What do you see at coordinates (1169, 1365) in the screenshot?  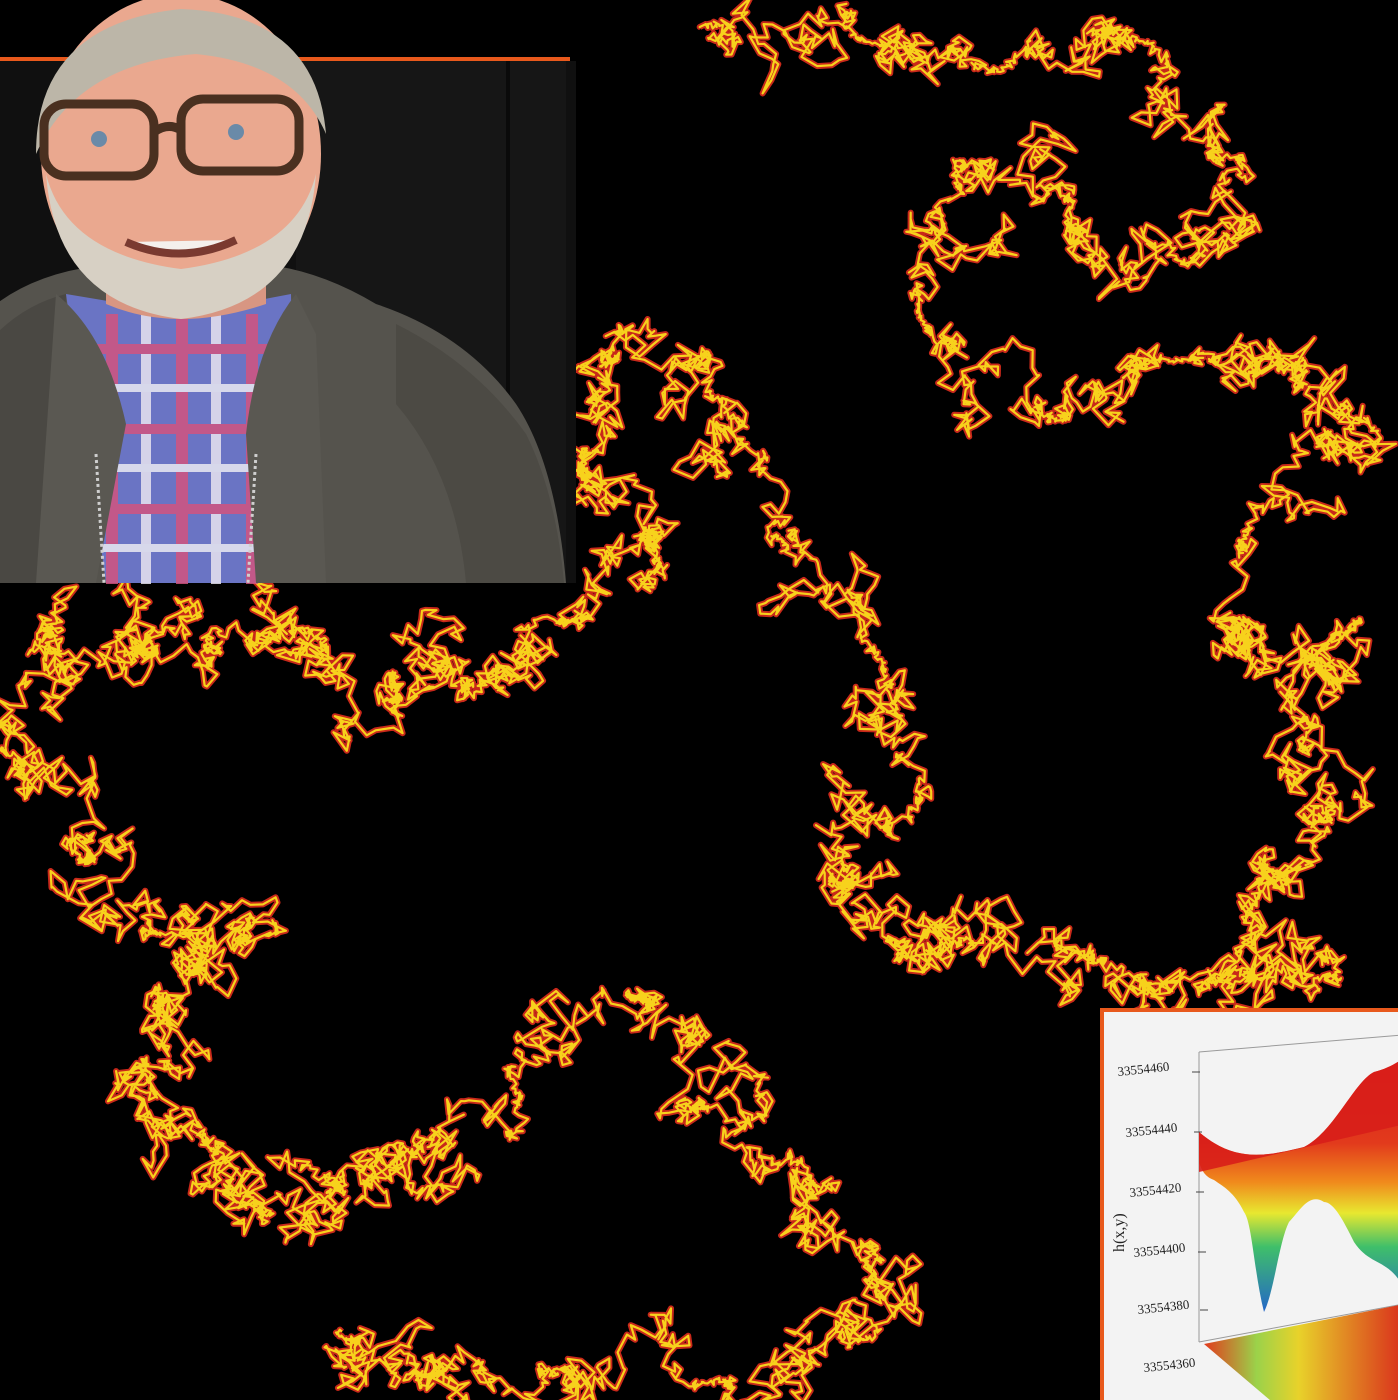 I see `z-tick-label: 33554360` at bounding box center [1169, 1365].